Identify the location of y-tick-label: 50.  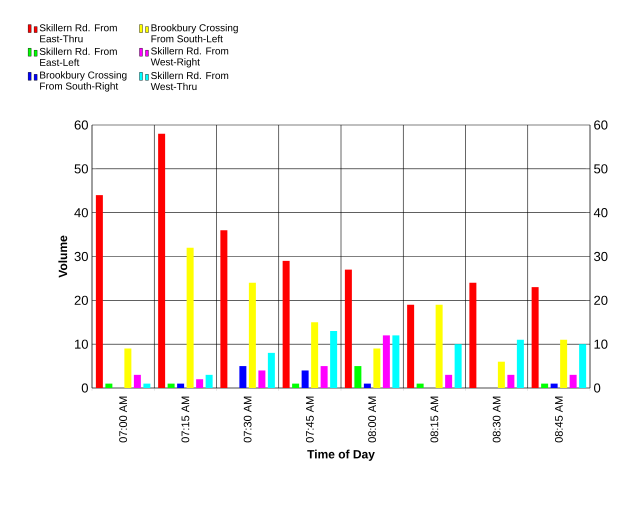
(81, 169).